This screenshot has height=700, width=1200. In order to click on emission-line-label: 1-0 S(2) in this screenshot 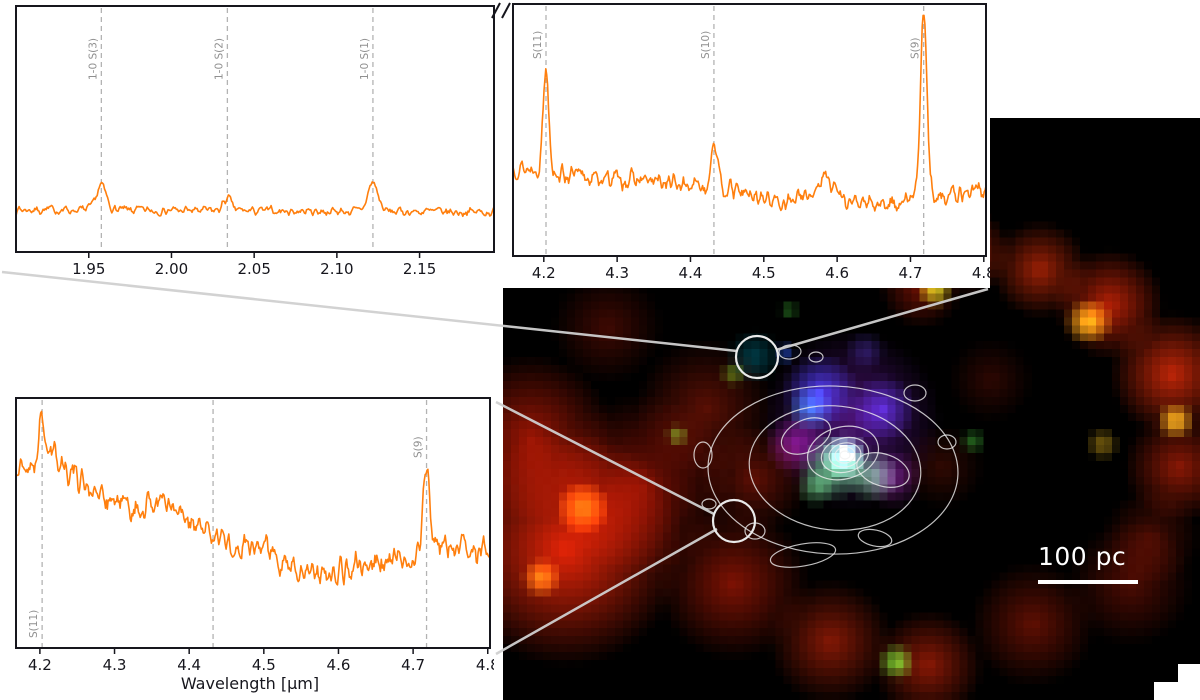, I will do `click(219, 59)`.